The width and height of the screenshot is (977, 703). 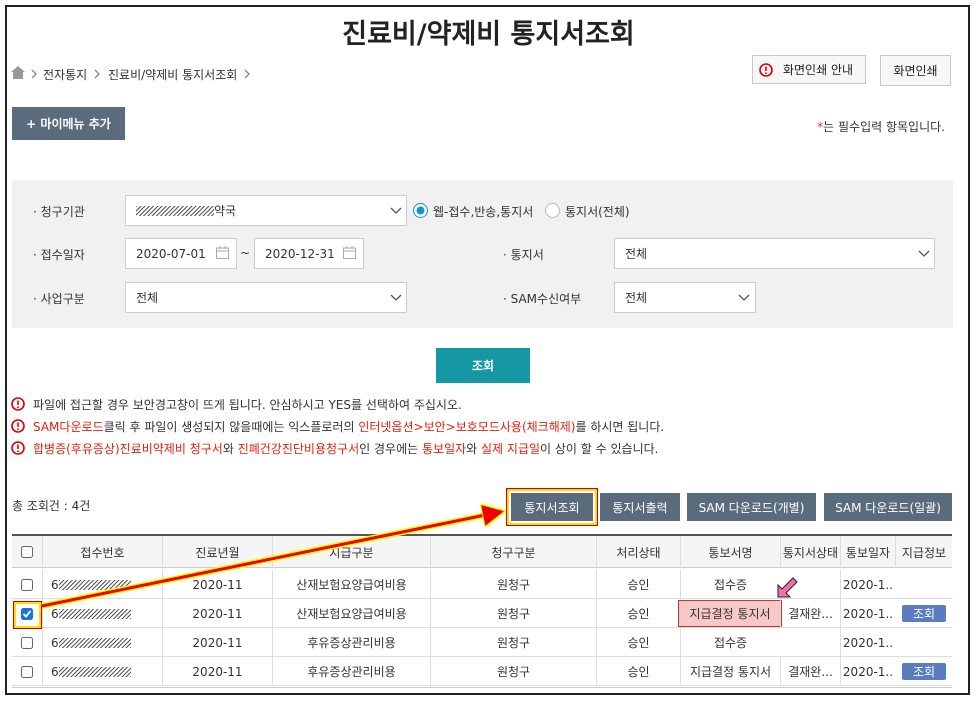 What do you see at coordinates (173, 75) in the screenshot?
I see `breadcrumb-item: 진료비/약제비 통지서조회` at bounding box center [173, 75].